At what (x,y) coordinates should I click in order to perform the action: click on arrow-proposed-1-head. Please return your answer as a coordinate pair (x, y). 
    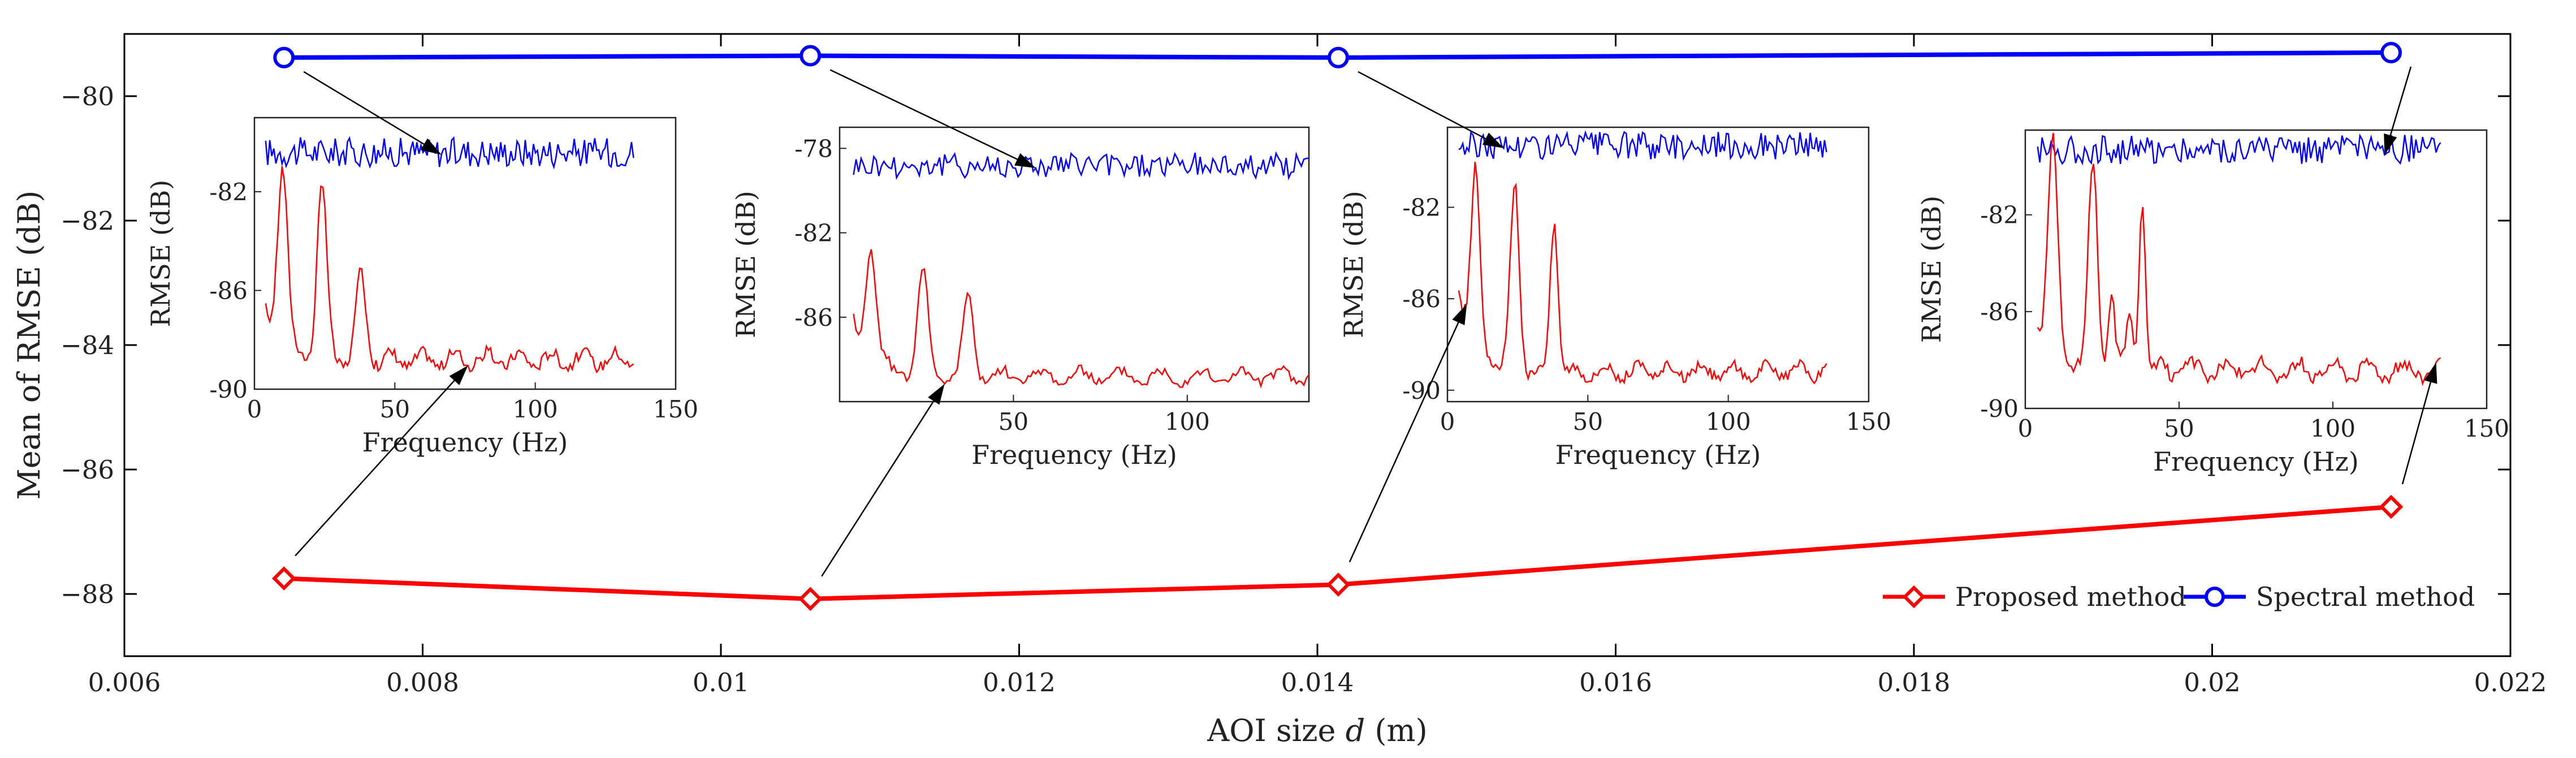
    Looking at the image, I should click on (458, 375).